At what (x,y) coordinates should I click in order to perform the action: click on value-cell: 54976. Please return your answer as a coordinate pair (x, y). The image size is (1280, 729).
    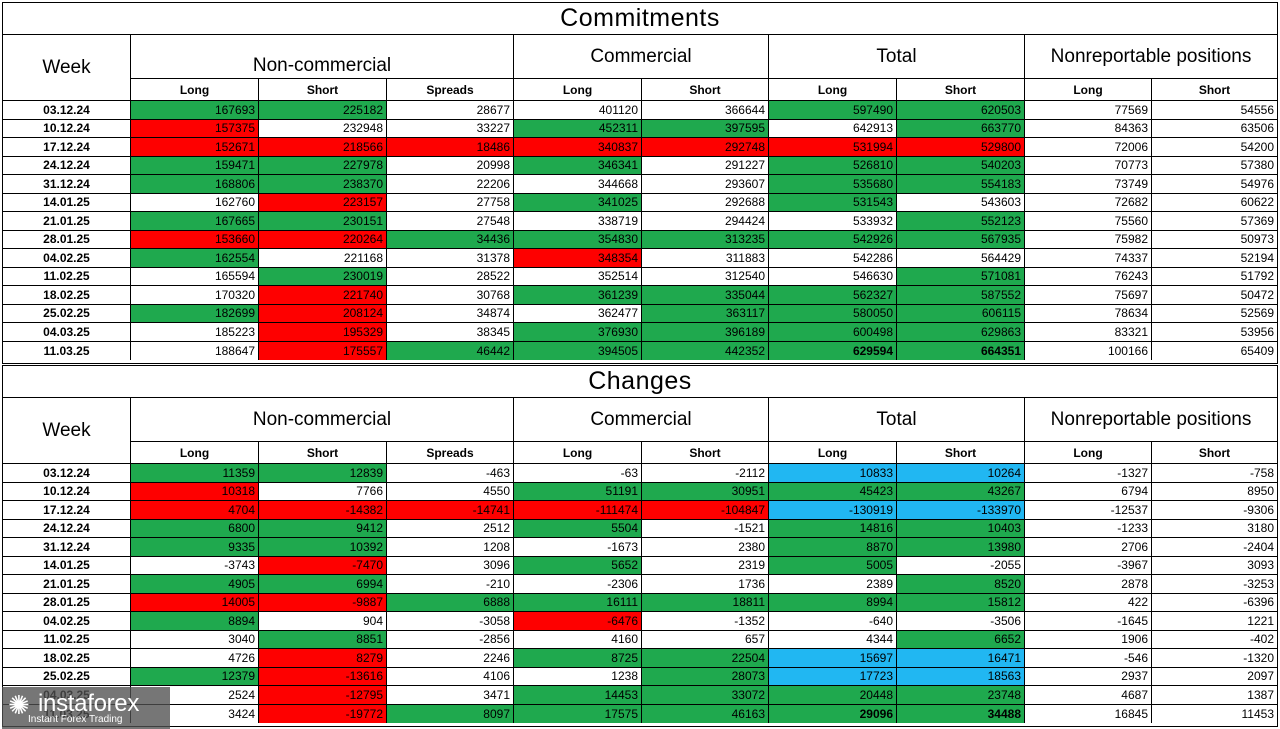
    Looking at the image, I should click on (1257, 183).